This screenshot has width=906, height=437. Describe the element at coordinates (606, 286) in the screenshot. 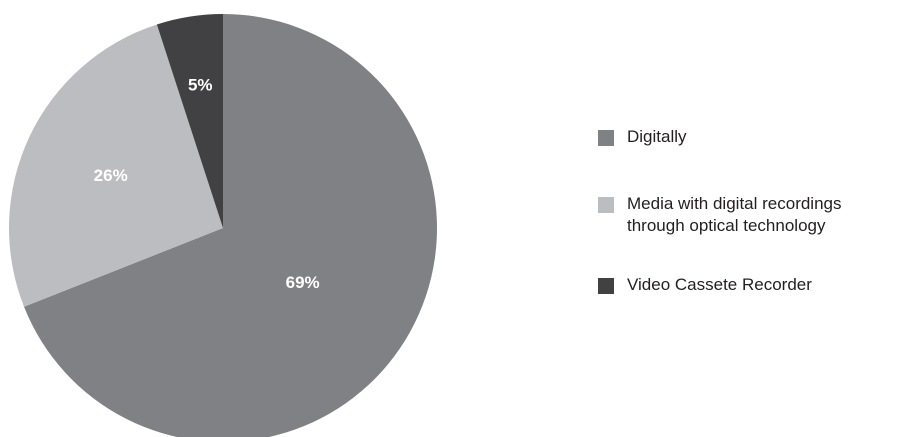

I see `legend-swatch-vcr` at that location.